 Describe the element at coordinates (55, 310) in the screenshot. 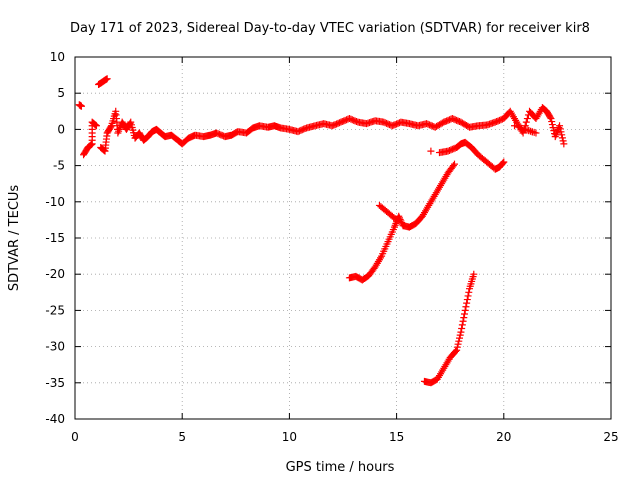

I see `y-tick-label: -25` at that location.